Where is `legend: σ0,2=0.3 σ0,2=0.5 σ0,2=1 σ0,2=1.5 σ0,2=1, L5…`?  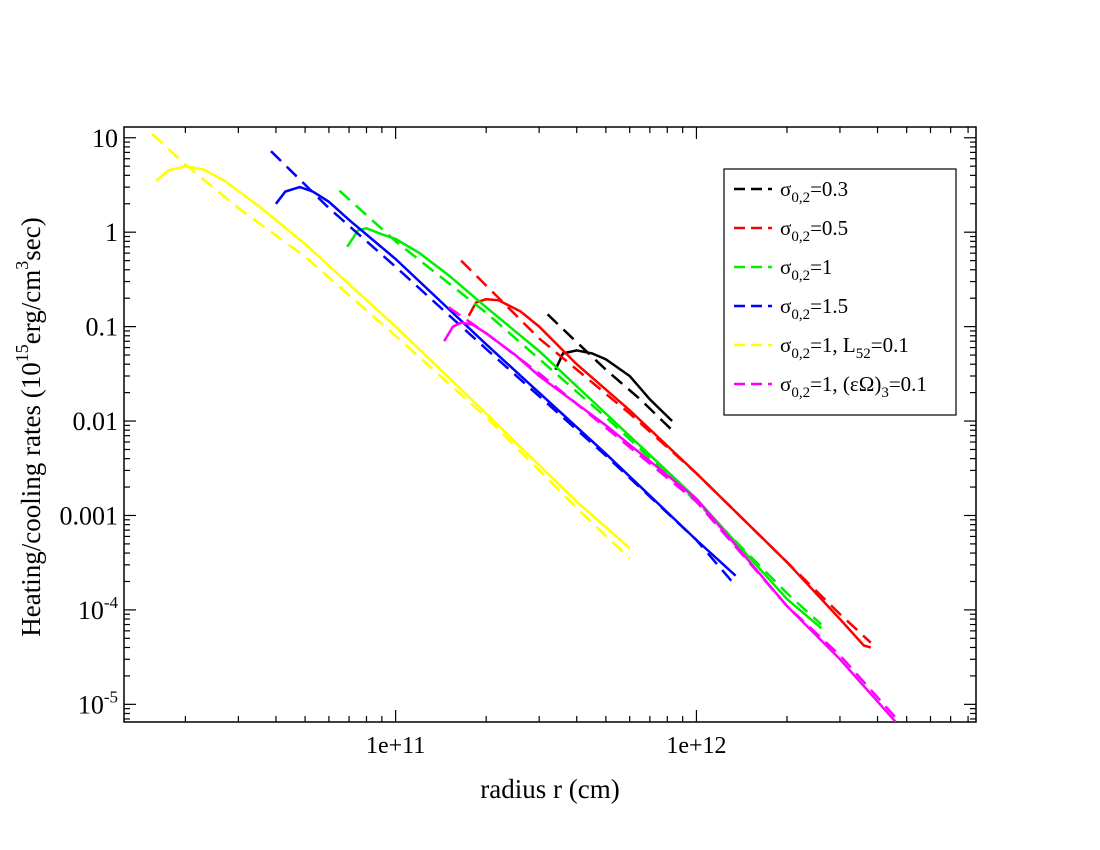
legend: σ0,2=0.3 σ0,2=0.5 σ0,2=1 σ0,2=1.5 σ0,2=1, L5… is located at coordinates (840, 292).